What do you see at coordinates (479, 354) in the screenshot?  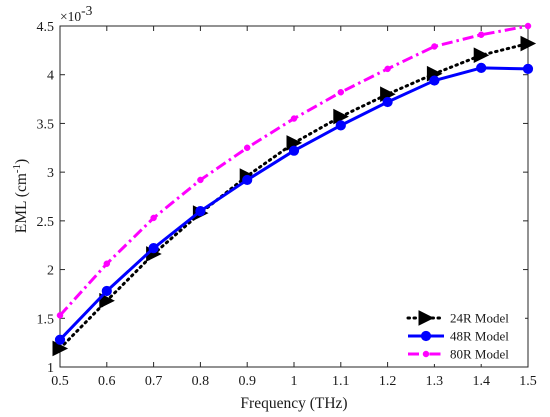 I see `legend-label: 80R Model` at bounding box center [479, 354].